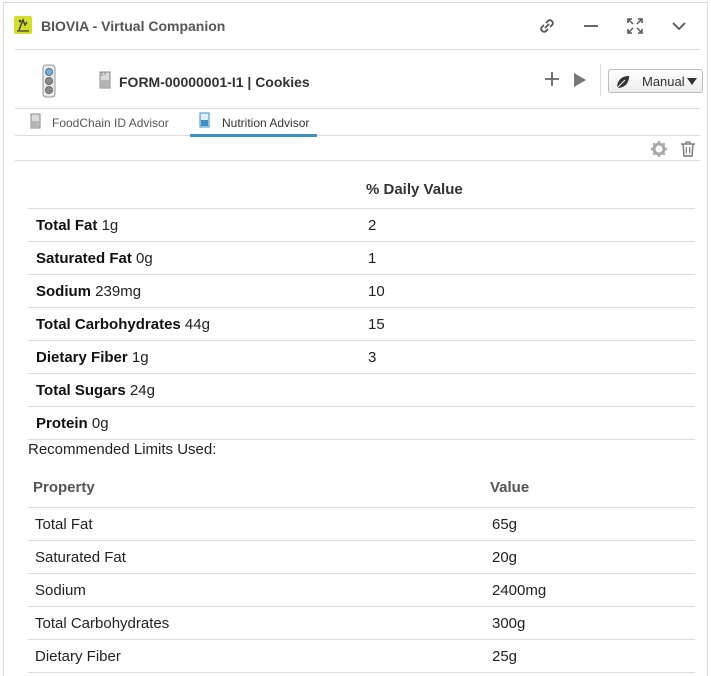  Describe the element at coordinates (361, 225) in the screenshot. I see `table-row: Total Fat 1g 2` at that location.